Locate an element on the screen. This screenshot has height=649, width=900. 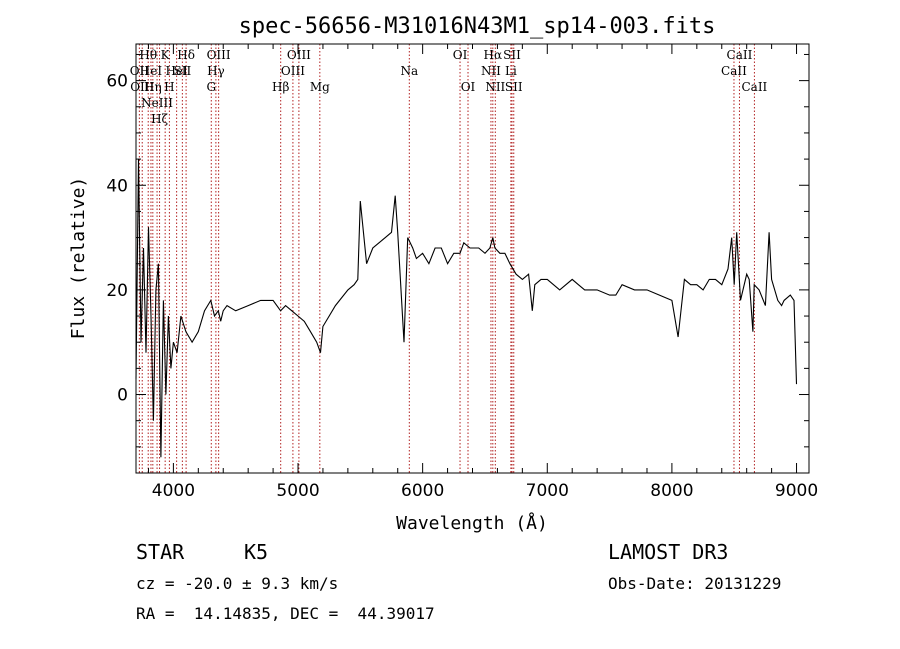
x-tick-label: 7000 is located at coordinates (547, 491).